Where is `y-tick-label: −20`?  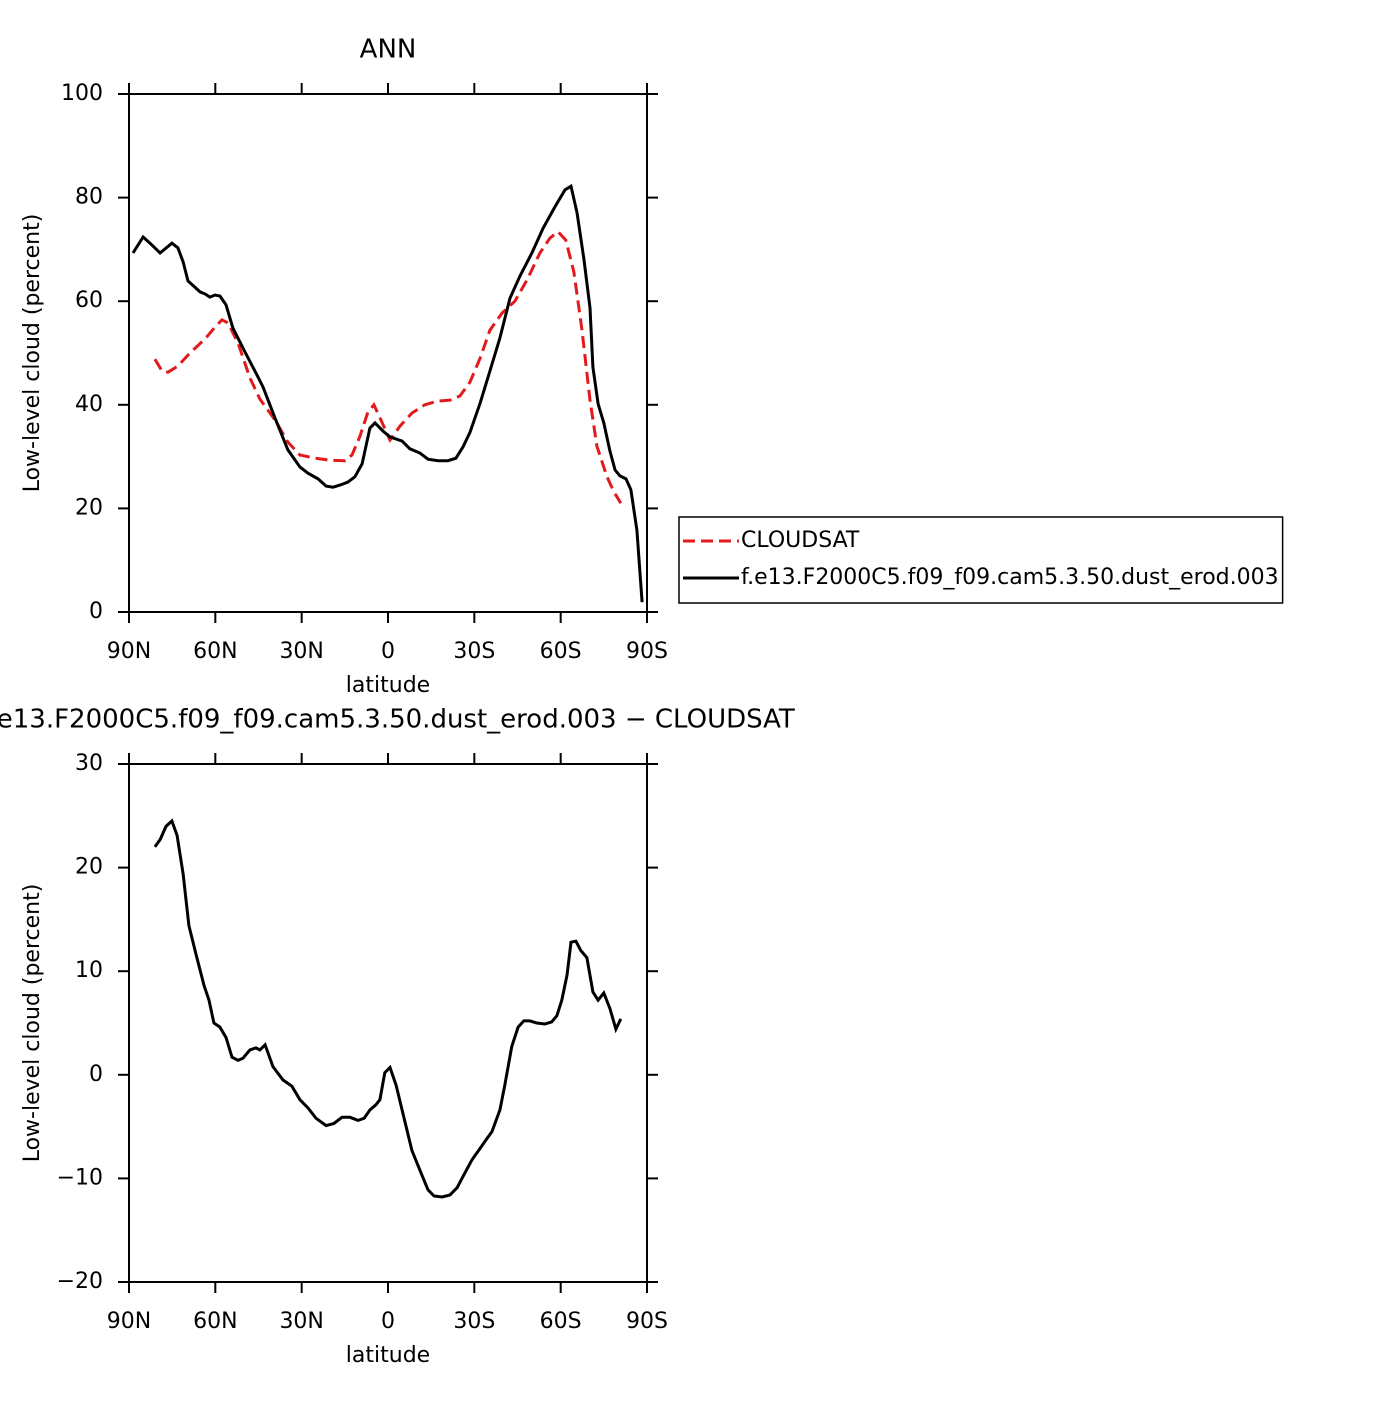 y-tick-label: −20 is located at coordinates (80, 1281).